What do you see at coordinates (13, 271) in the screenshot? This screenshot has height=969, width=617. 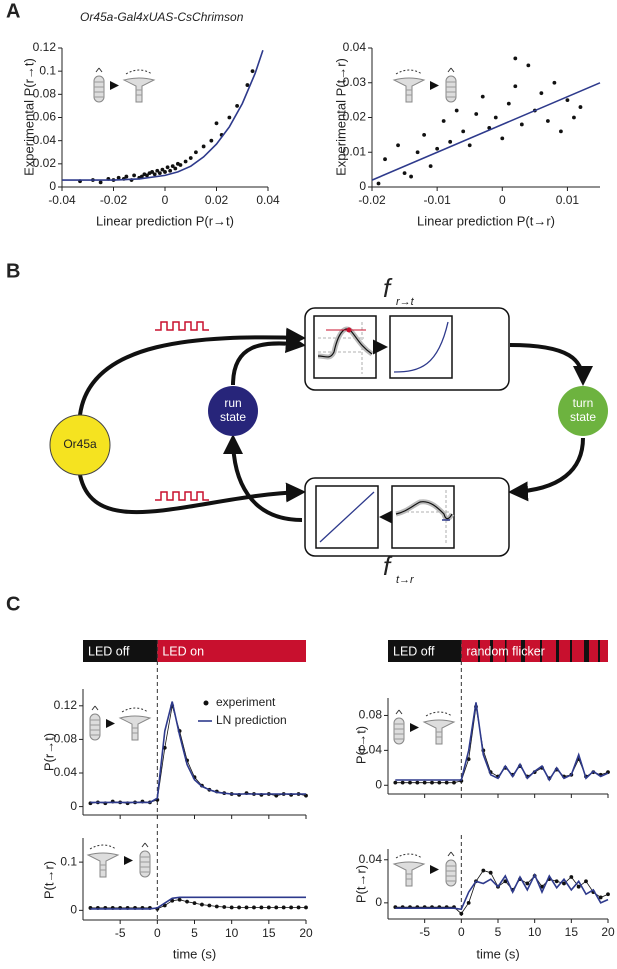 I see `panel-label: B` at bounding box center [13, 271].